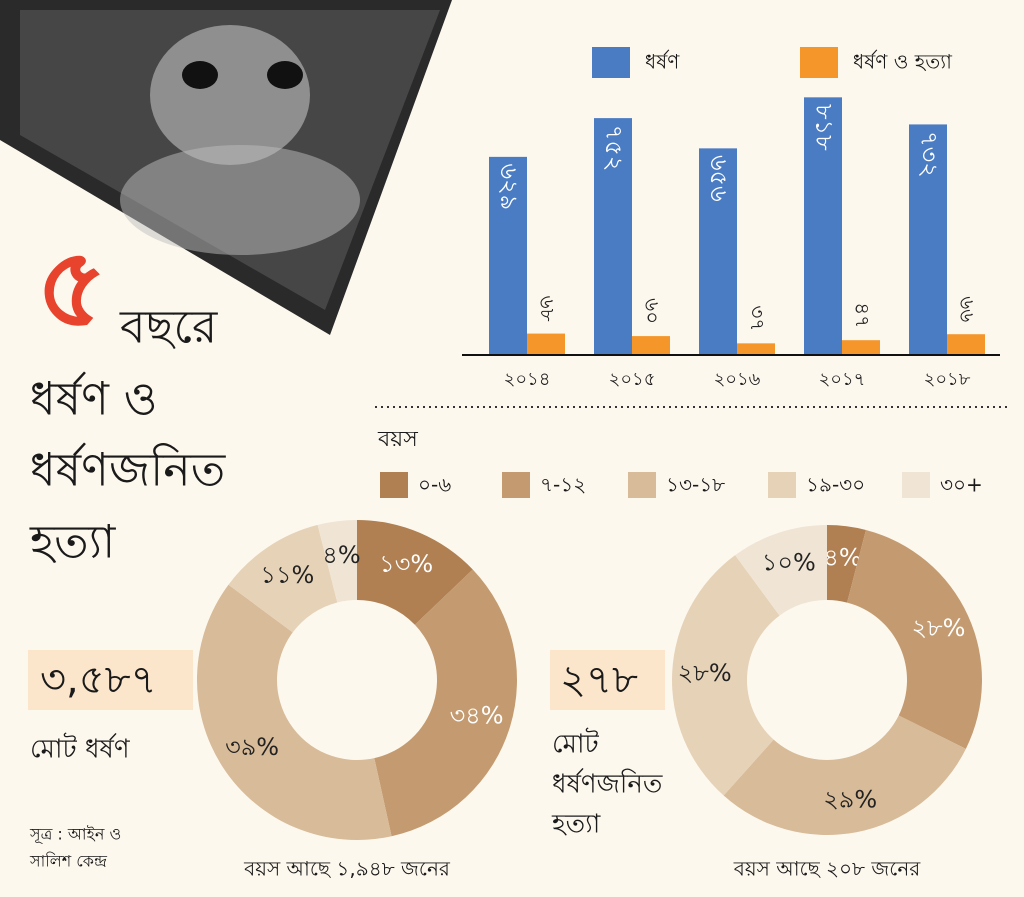  Describe the element at coordinates (758, 318) in the screenshot. I see `value-label: ৩৭` at that location.